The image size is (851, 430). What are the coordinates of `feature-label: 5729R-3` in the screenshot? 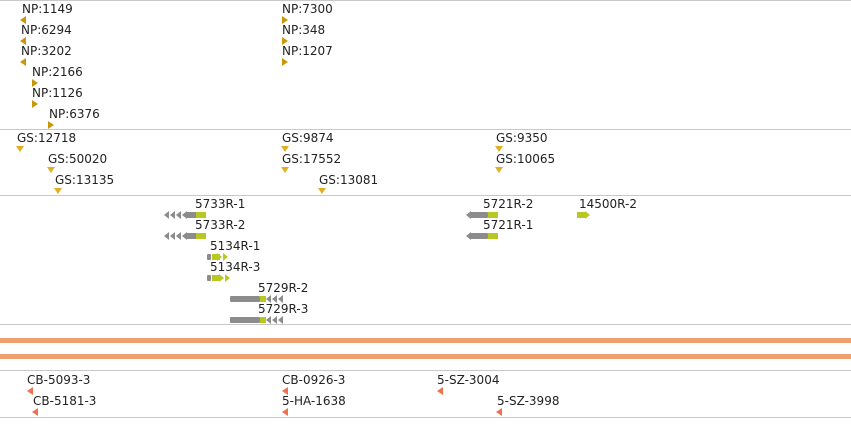 It's located at (283, 309).